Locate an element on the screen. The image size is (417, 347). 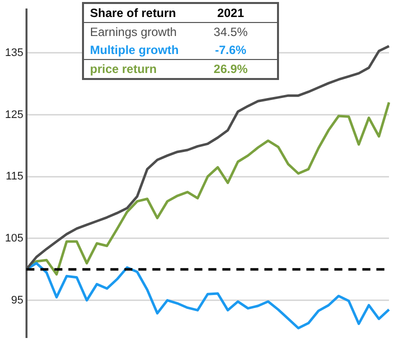
y-tick-label: 115 is located at coordinates (15, 176).